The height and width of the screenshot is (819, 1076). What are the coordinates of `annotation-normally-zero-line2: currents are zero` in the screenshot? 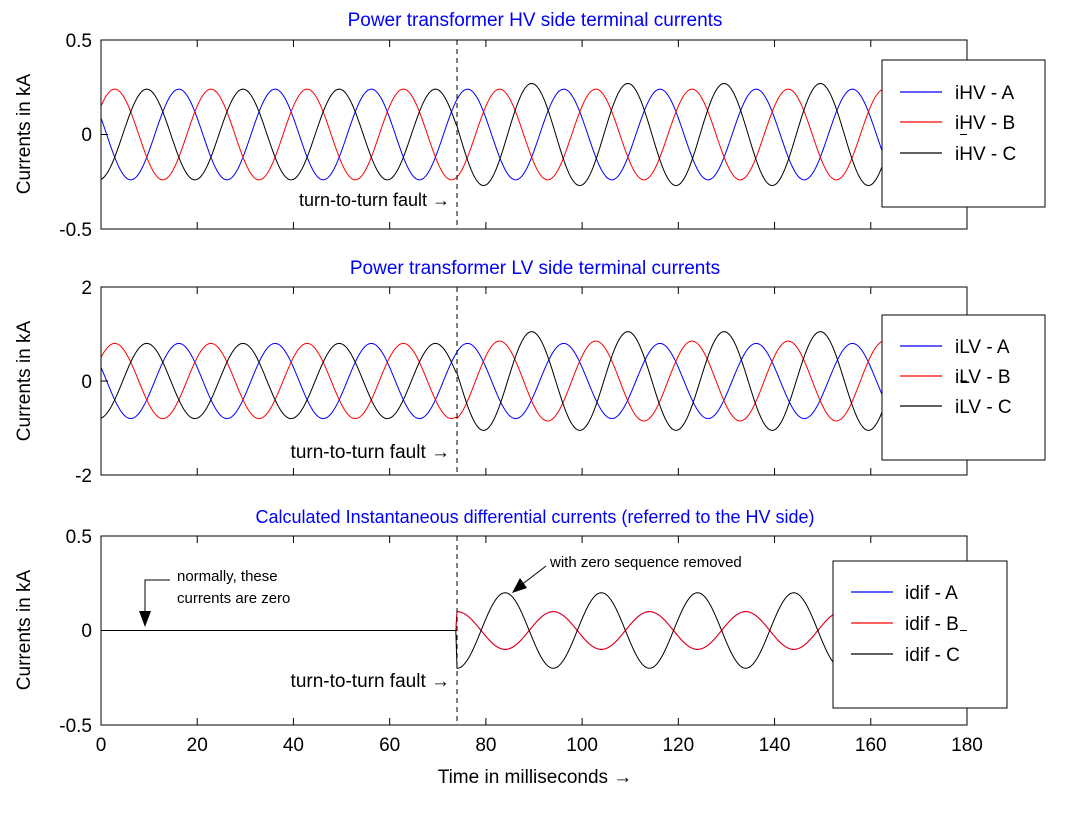 It's located at (233, 598).